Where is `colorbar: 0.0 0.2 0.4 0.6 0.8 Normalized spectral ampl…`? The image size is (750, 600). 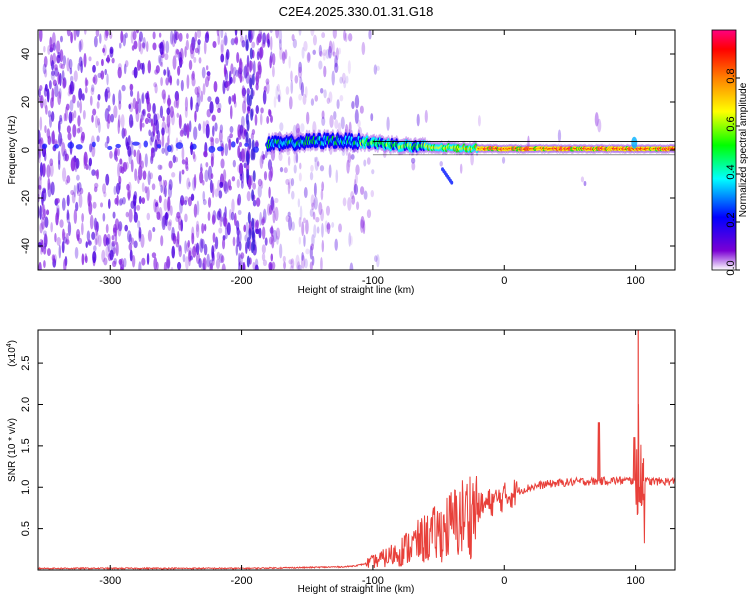 colorbar: 0.0 0.2 0.4 0.6 0.8 Normalized spectral ampl… is located at coordinates (730, 152).